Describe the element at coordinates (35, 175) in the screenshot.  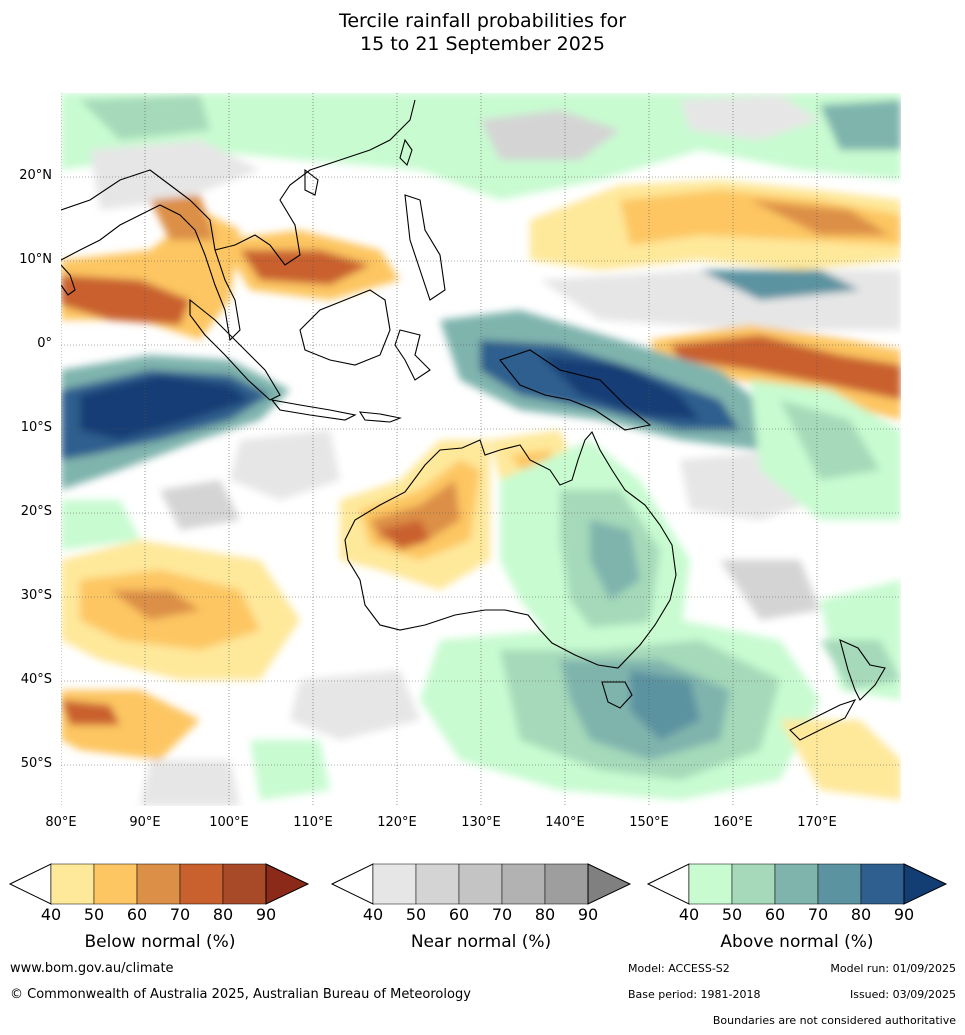
I see `lat-label-20n: 20°N` at that location.